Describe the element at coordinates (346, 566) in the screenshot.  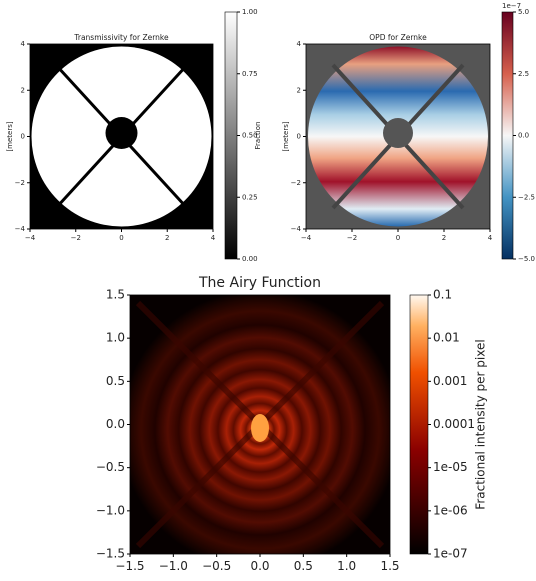
I see `x-tick-label: 1.0` at that location.